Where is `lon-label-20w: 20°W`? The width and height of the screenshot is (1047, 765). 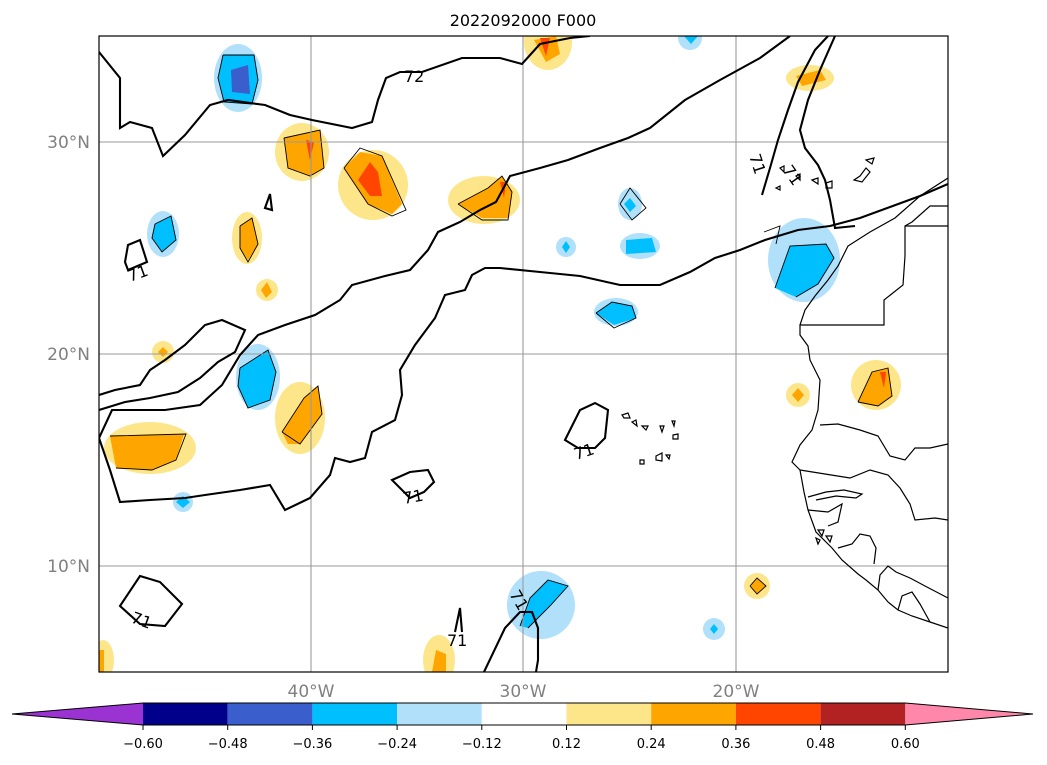
lon-label-20w: 20°W is located at coordinates (736, 692).